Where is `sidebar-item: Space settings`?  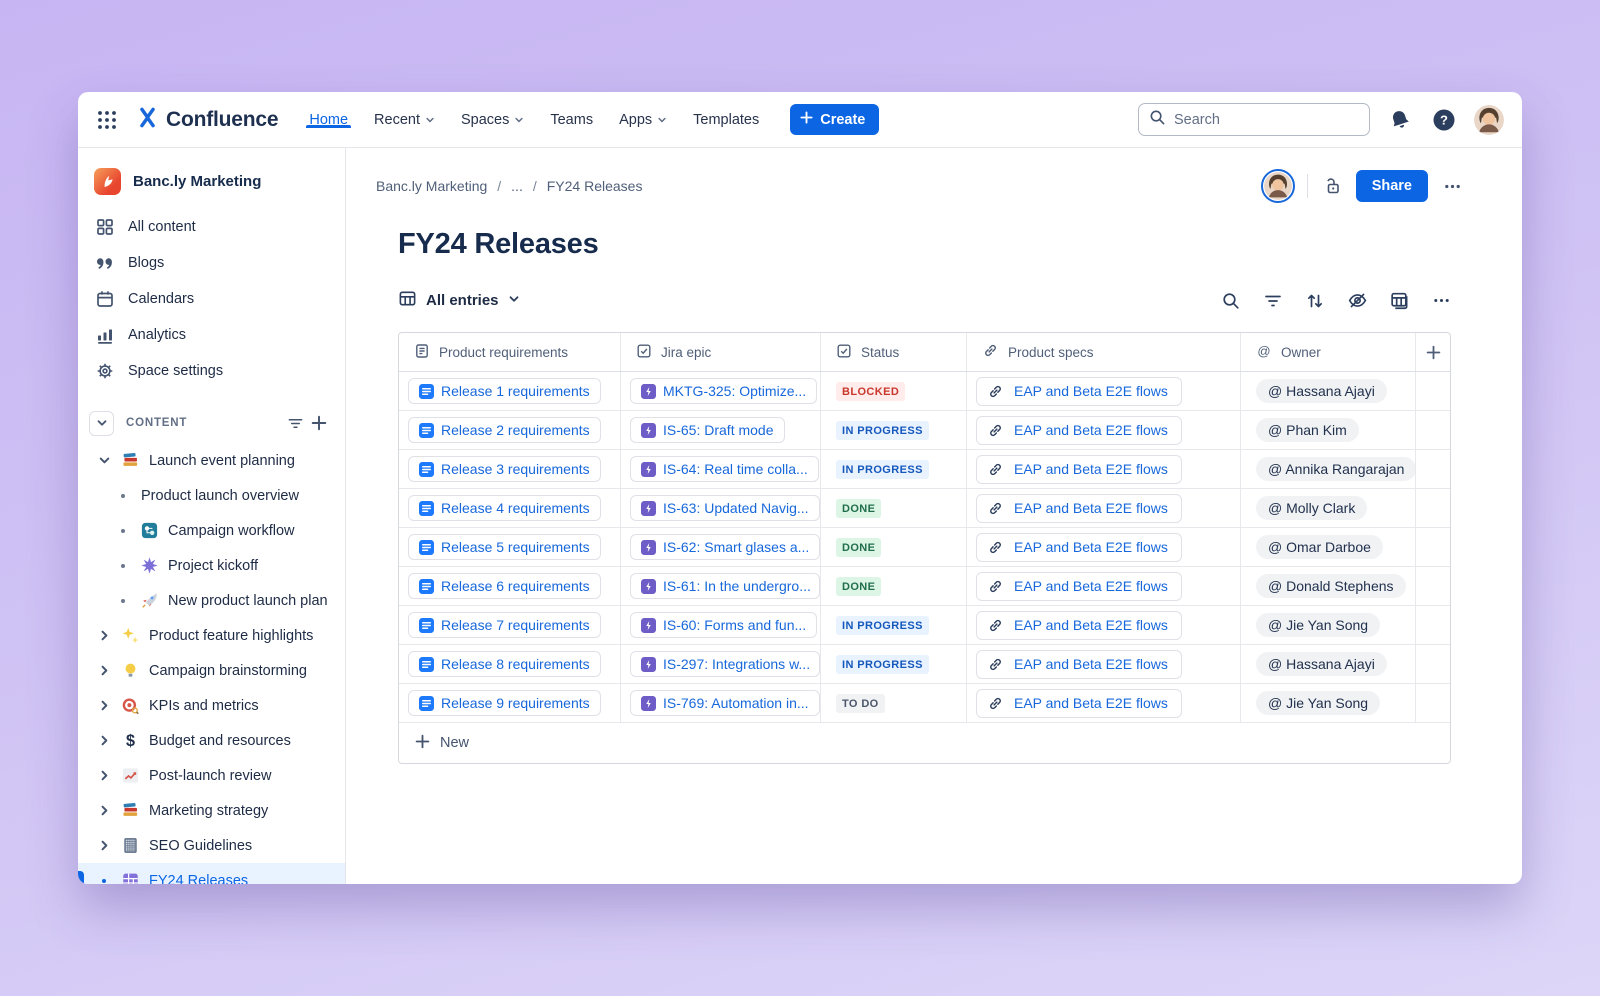
sidebar-item: Space settings is located at coordinates (211, 371).